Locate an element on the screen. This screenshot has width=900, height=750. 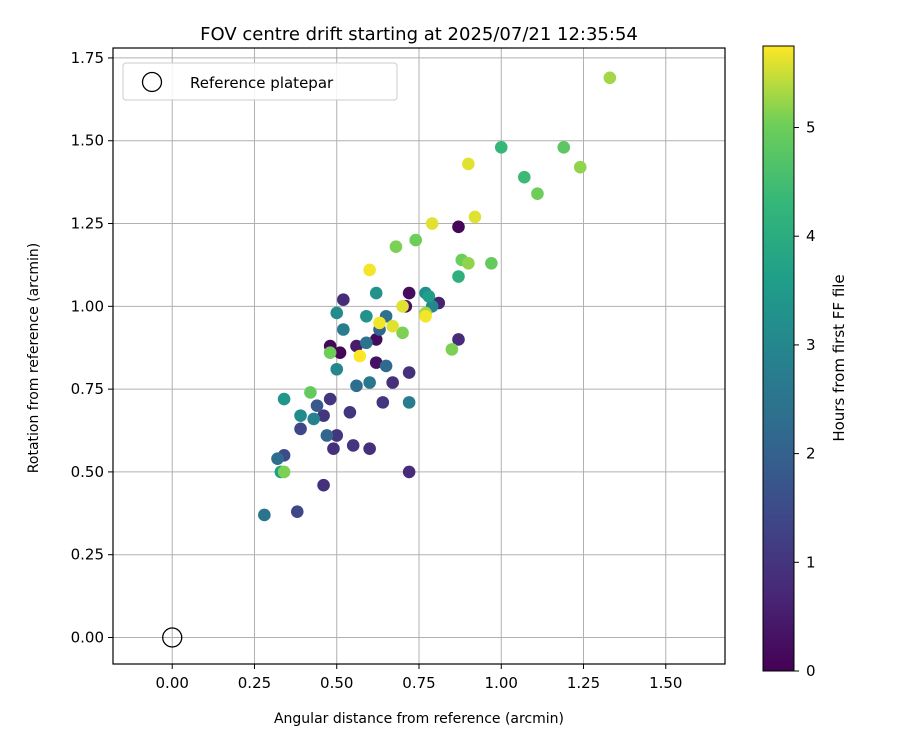
colorbar-tick-label: 1 is located at coordinates (811, 562).